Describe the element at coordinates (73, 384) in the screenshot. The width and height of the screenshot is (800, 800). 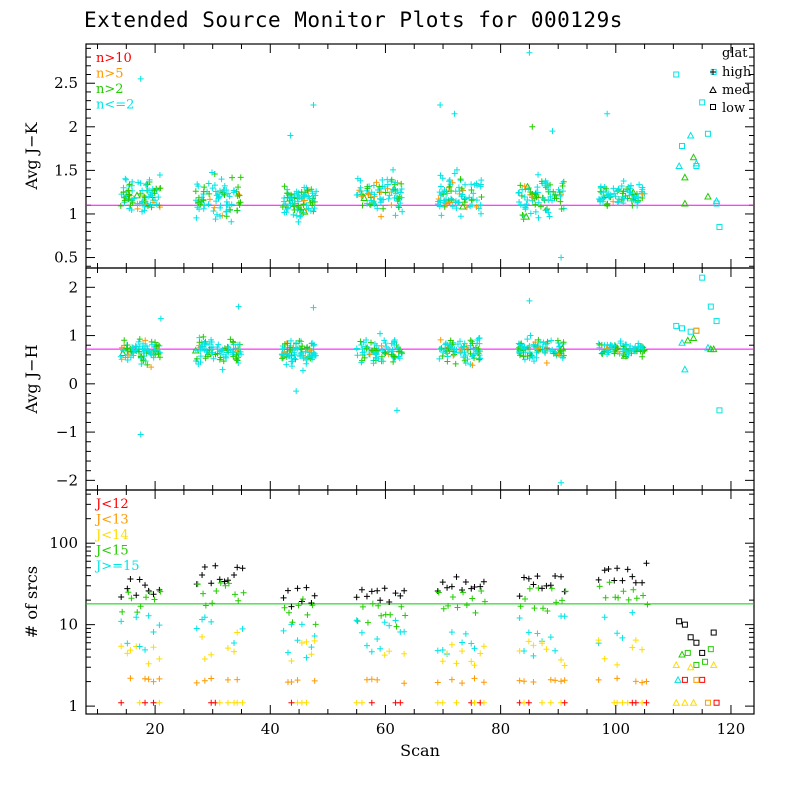
I see `y-tick-label: 0` at that location.